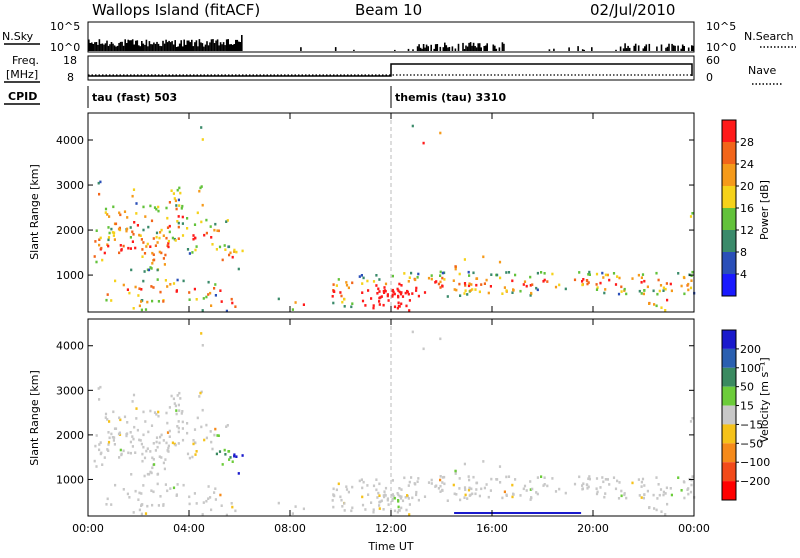 The image size is (800, 558). I want to click on colorbar-tick-label: −100, so click(755, 462).